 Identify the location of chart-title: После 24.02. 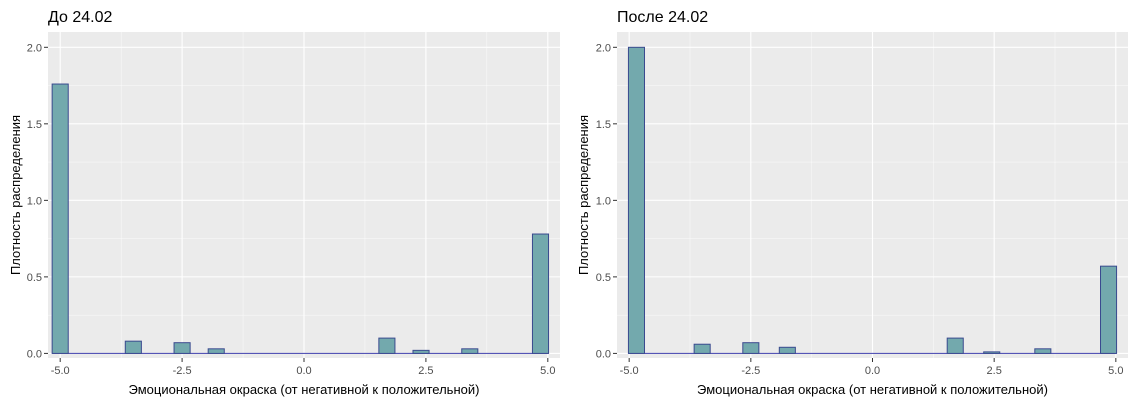
(662, 17).